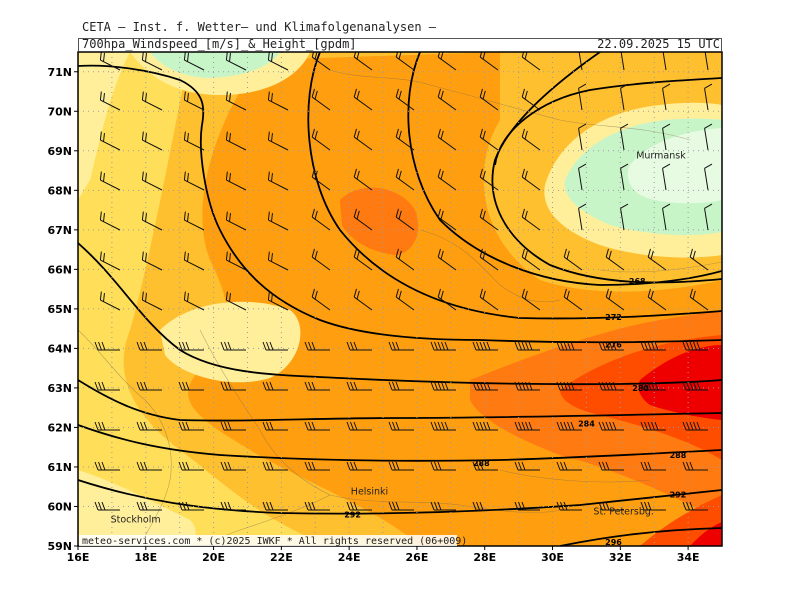 The image size is (800, 600). What do you see at coordinates (59, 388) in the screenshot?
I see `latitude-tick-label: 63N` at bounding box center [59, 388].